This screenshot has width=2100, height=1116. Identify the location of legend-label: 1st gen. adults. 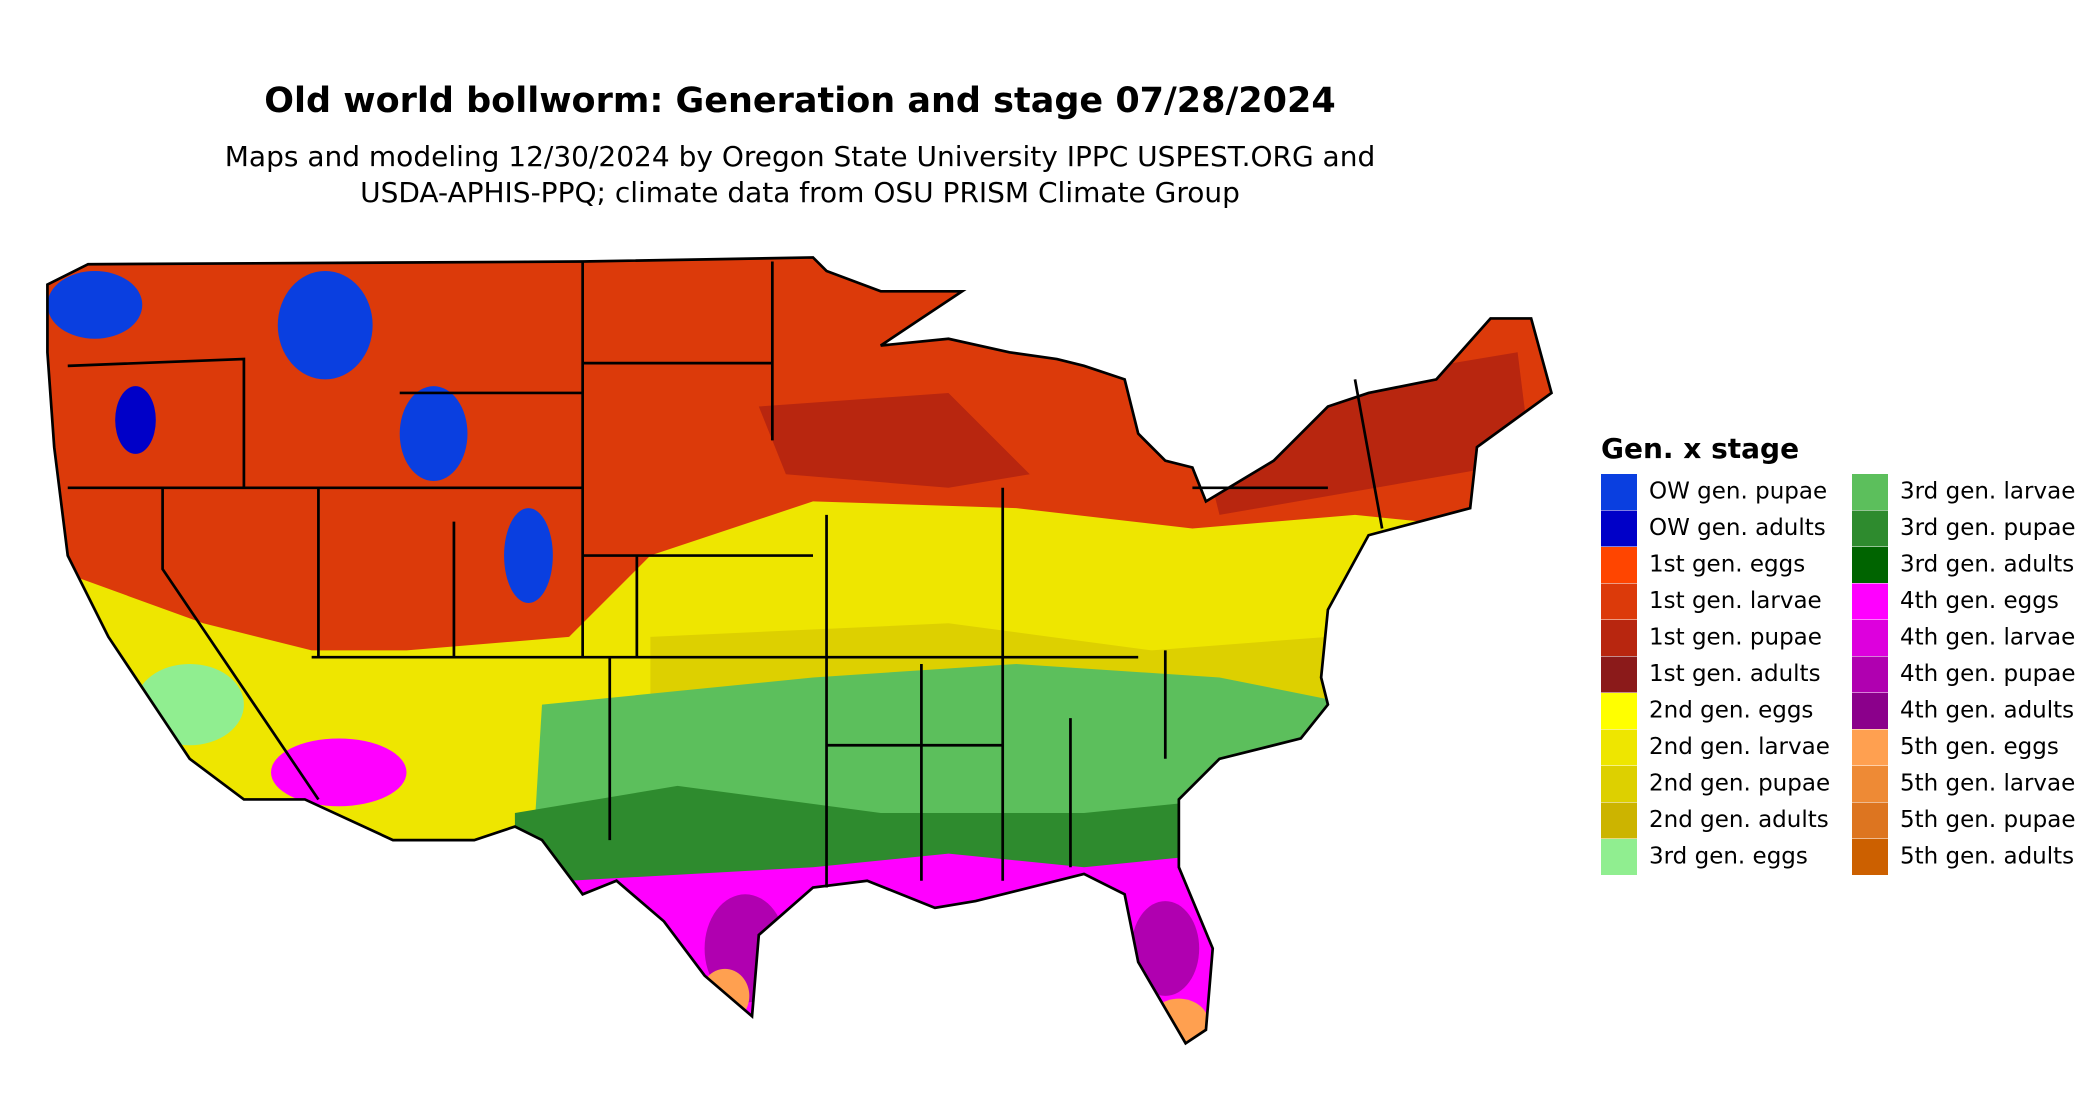
(1735, 674).